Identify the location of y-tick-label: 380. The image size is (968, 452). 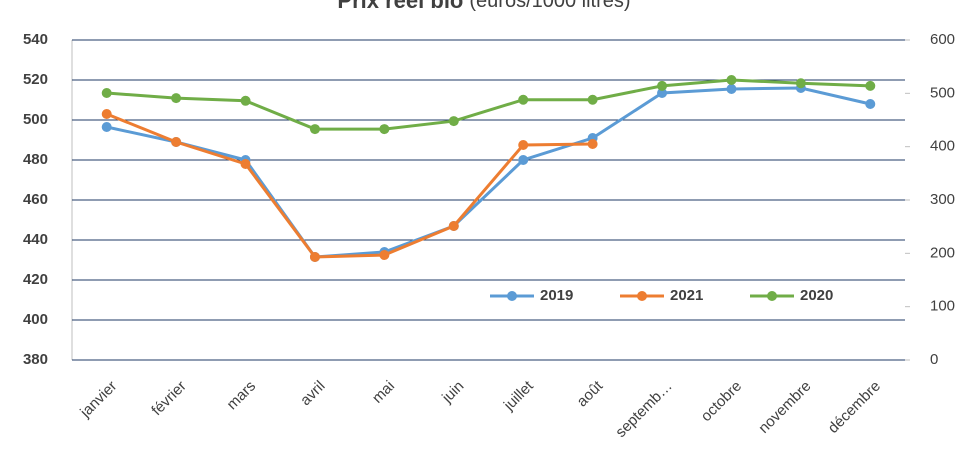
(35, 359).